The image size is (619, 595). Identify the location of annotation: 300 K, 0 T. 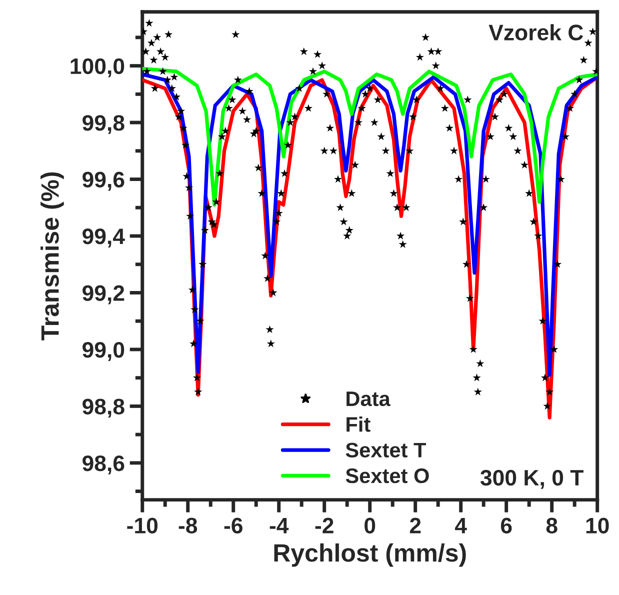
(532, 479).